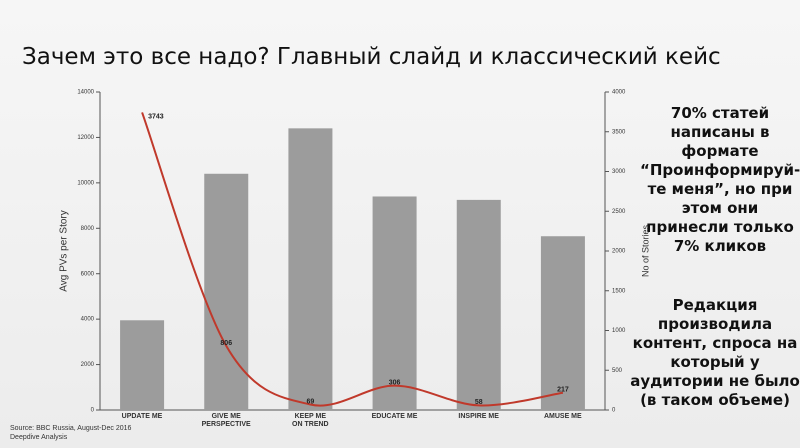 Image resolution: width=800 pixels, height=448 pixels. Describe the element at coordinates (479, 402) in the screenshot. I see `data-label: 58` at that location.